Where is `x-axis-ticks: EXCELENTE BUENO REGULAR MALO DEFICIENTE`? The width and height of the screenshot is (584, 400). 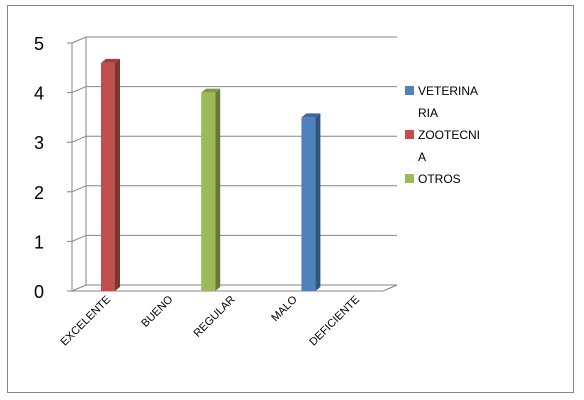
x-axis-ticks: EXCELENTE BUENO REGULAR MALO DEFICIENTE is located at coordinates (210, 320).